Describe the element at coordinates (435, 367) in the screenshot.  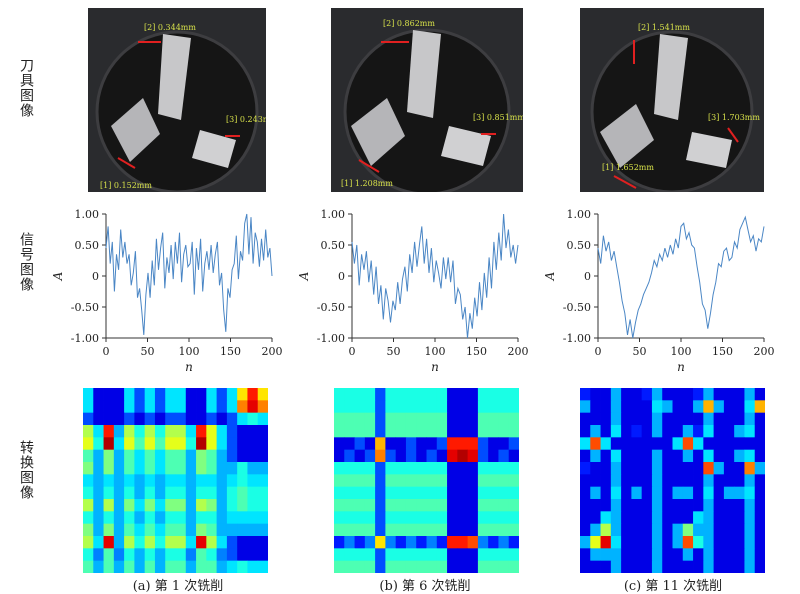
I see `x-axis-label: n` at that location.